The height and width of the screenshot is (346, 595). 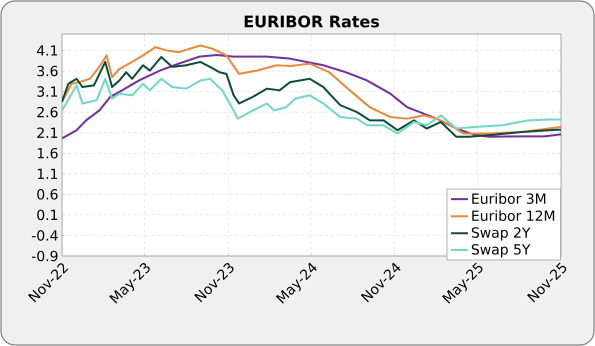 I want to click on y-tick-label: 0.1, so click(x=47, y=215).